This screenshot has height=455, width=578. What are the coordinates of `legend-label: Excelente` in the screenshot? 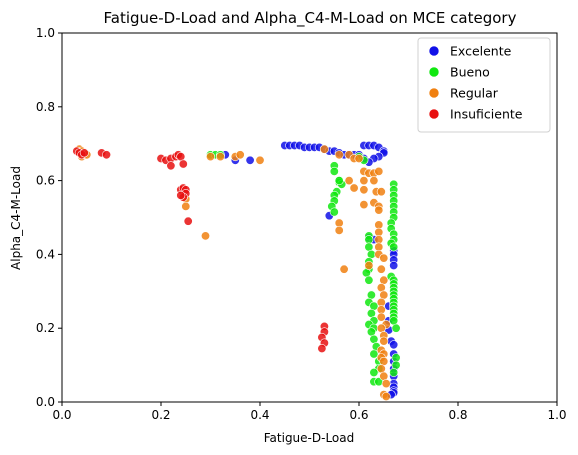 It's located at (481, 51).